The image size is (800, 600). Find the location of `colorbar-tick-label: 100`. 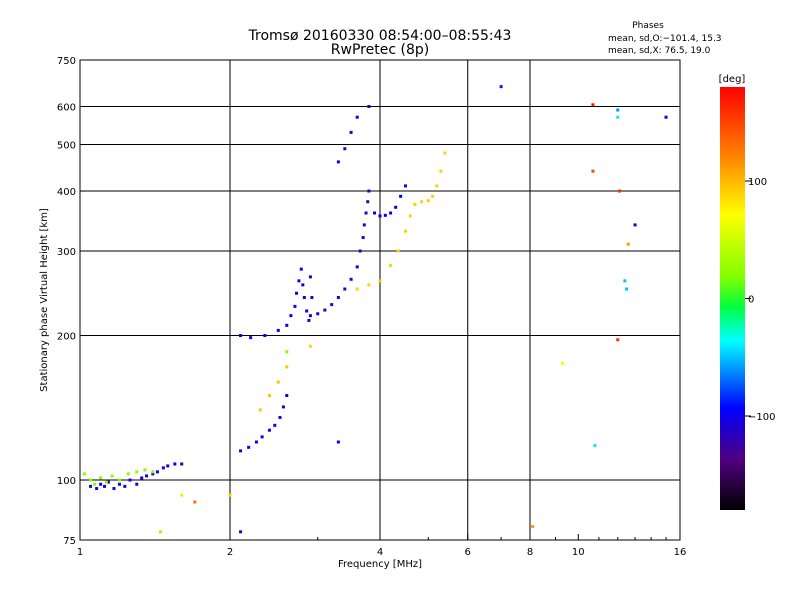

colorbar-tick-label: 100 is located at coordinates (757, 182).